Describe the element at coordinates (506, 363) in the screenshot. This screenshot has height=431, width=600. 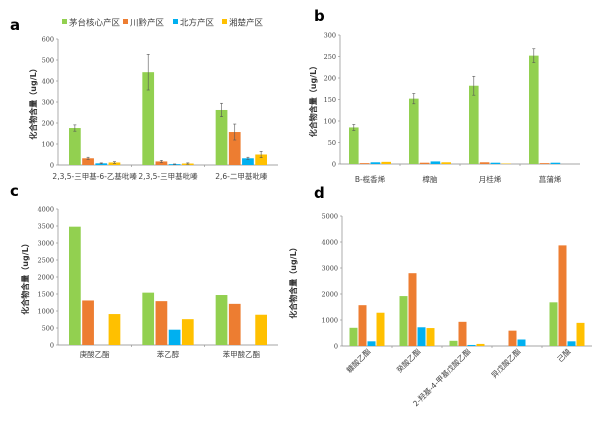
I see `x-tick-label: 异戊酸乙酯` at that location.